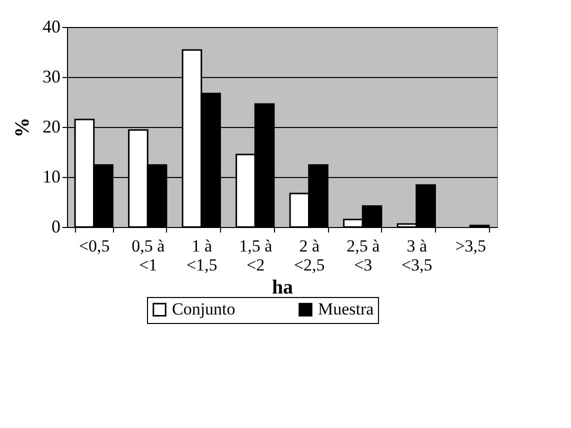  I want to click on x-tick-label: >3,5, so click(470, 246).